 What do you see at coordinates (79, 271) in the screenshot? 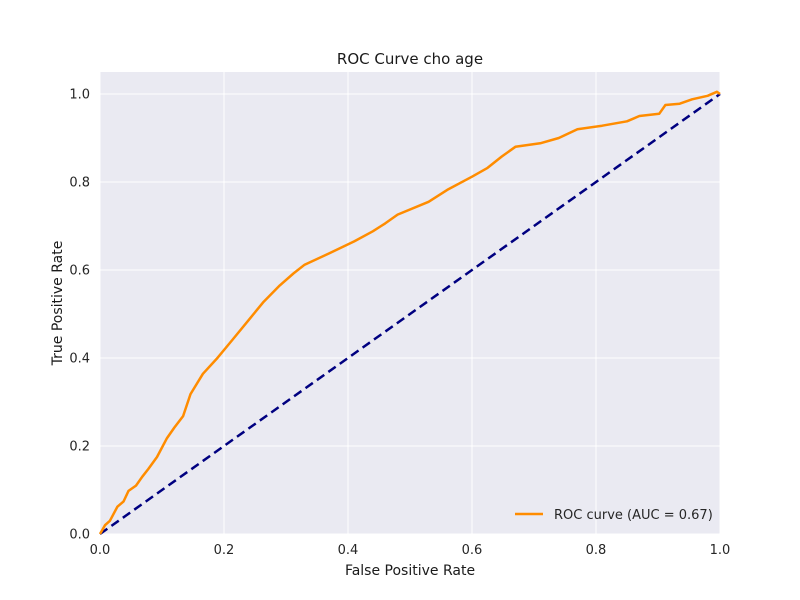
I see `y-tick-label: 0.6` at bounding box center [79, 271].